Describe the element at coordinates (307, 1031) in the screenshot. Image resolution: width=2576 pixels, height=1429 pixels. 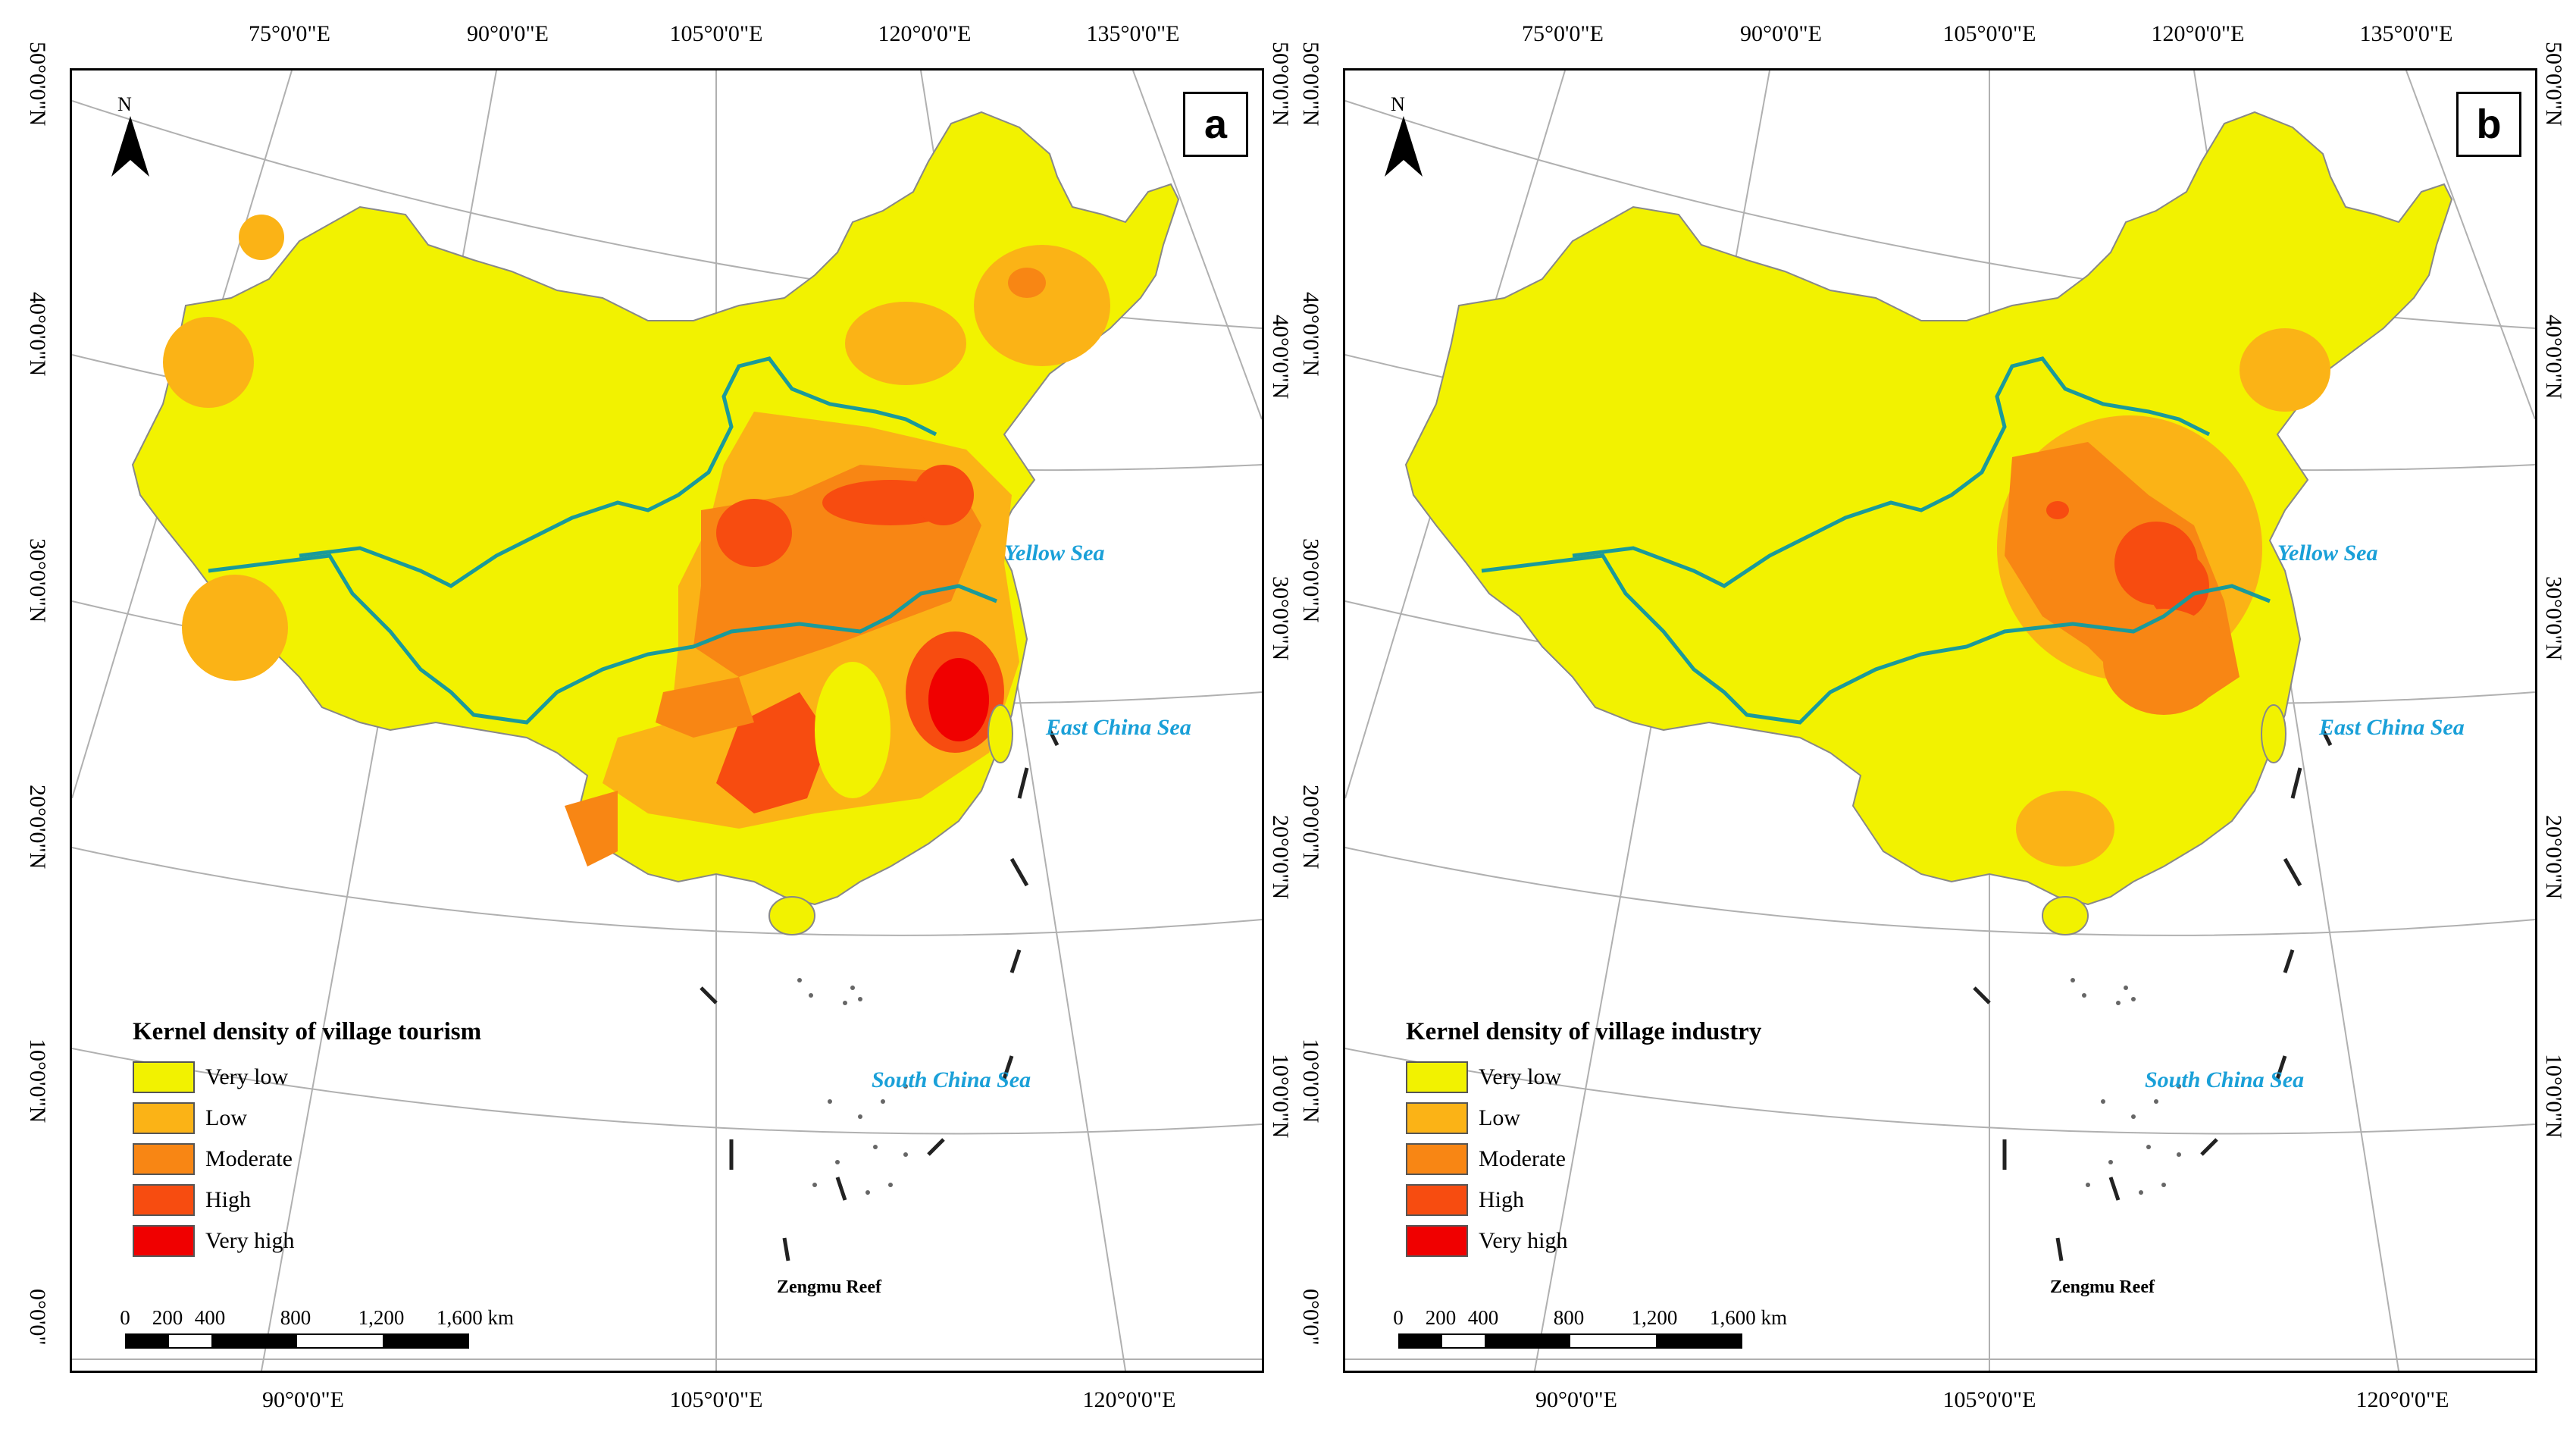
I see `legend-title: Kernel density of village tourism` at that location.